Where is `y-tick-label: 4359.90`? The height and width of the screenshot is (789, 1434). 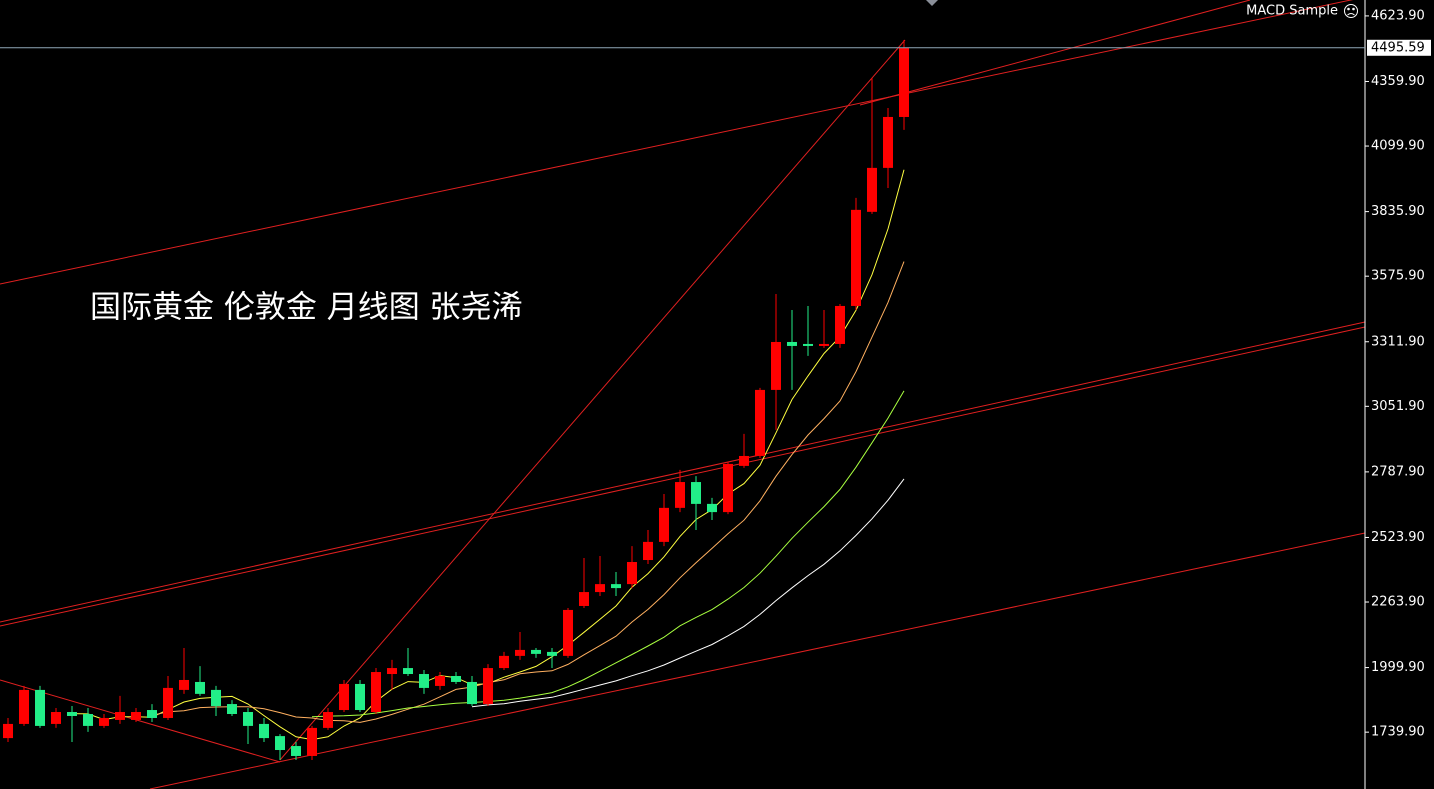
y-tick-label: 4359.90 is located at coordinates (1398, 81).